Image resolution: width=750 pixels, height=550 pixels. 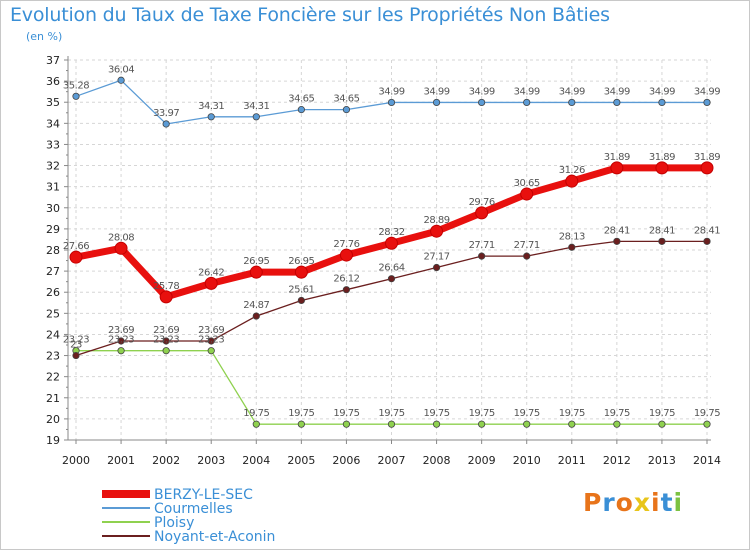 I want to click on y-tick-label: 33, so click(x=53, y=144).